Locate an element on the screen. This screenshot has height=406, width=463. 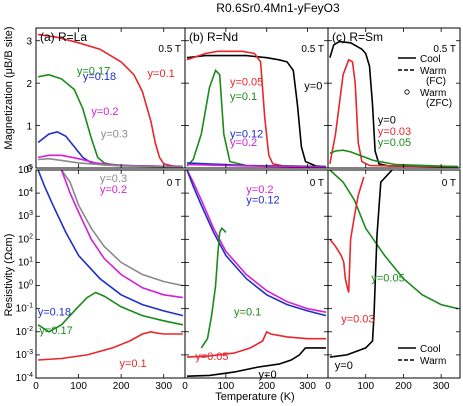
x-axis-label: Temperature (K) is located at coordinates (254, 397).